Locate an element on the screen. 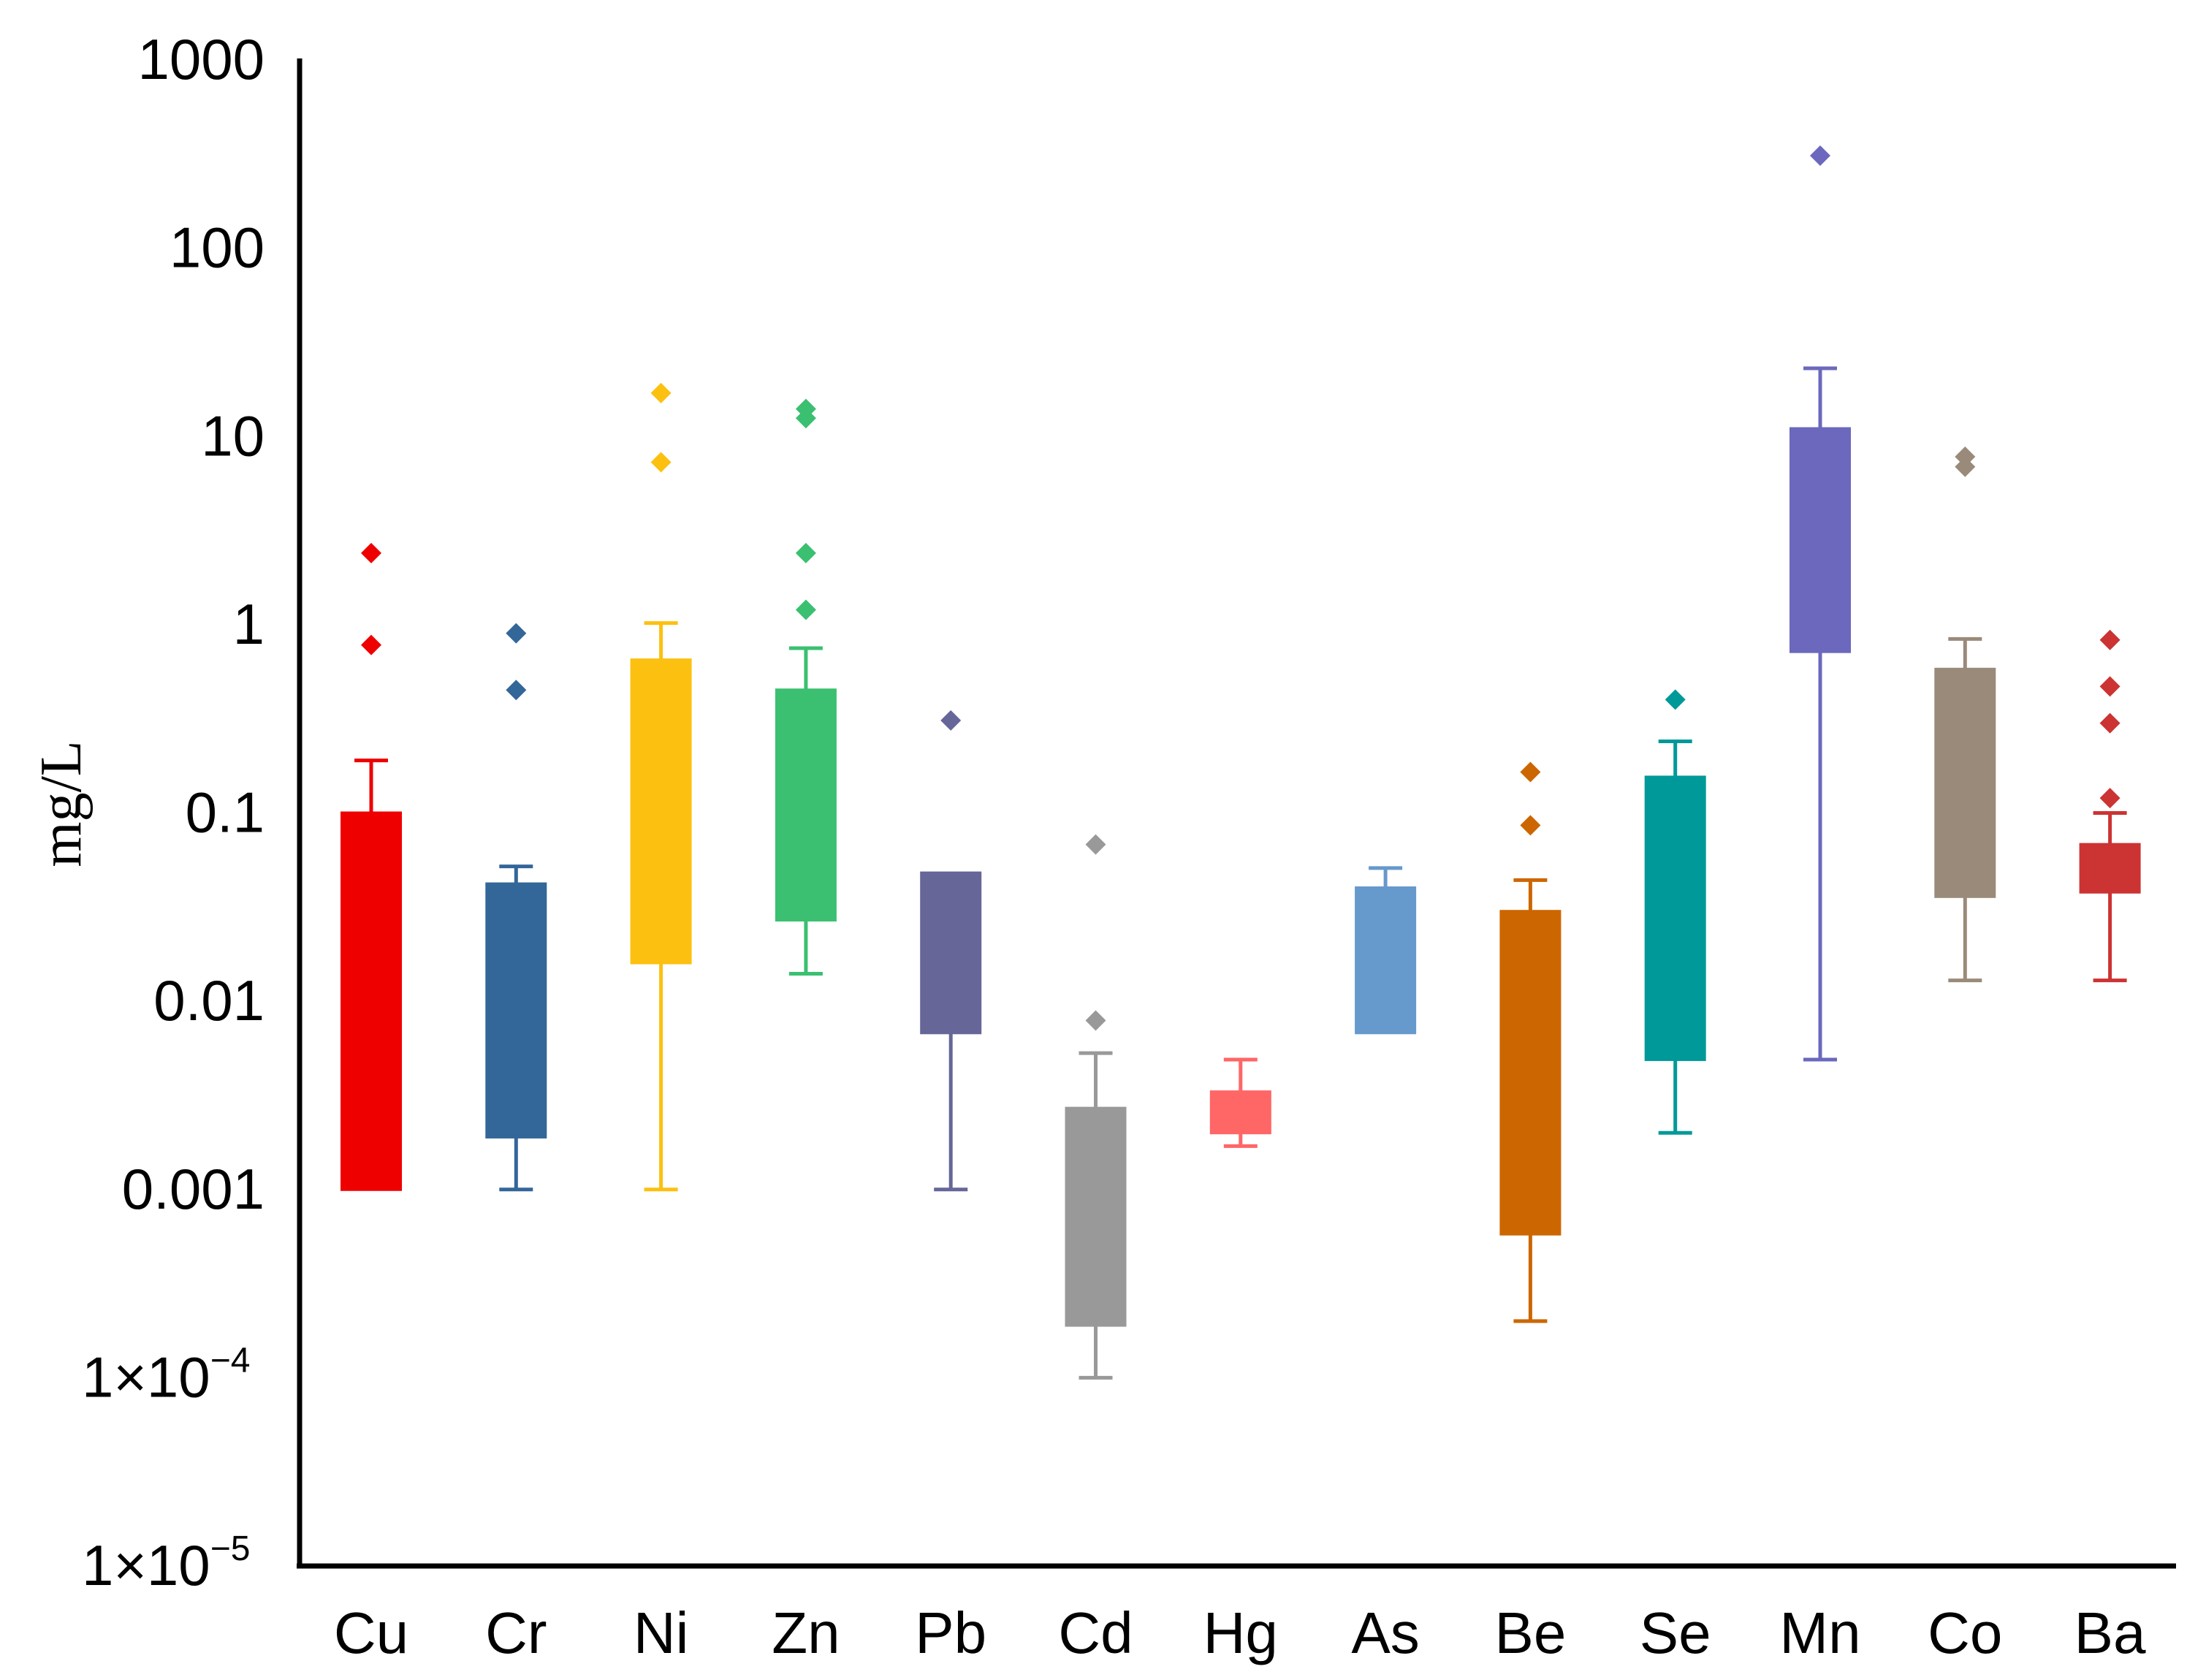 The height and width of the screenshot is (1680, 2187). x-tick-label-pb: Pb is located at coordinates (951, 1632).